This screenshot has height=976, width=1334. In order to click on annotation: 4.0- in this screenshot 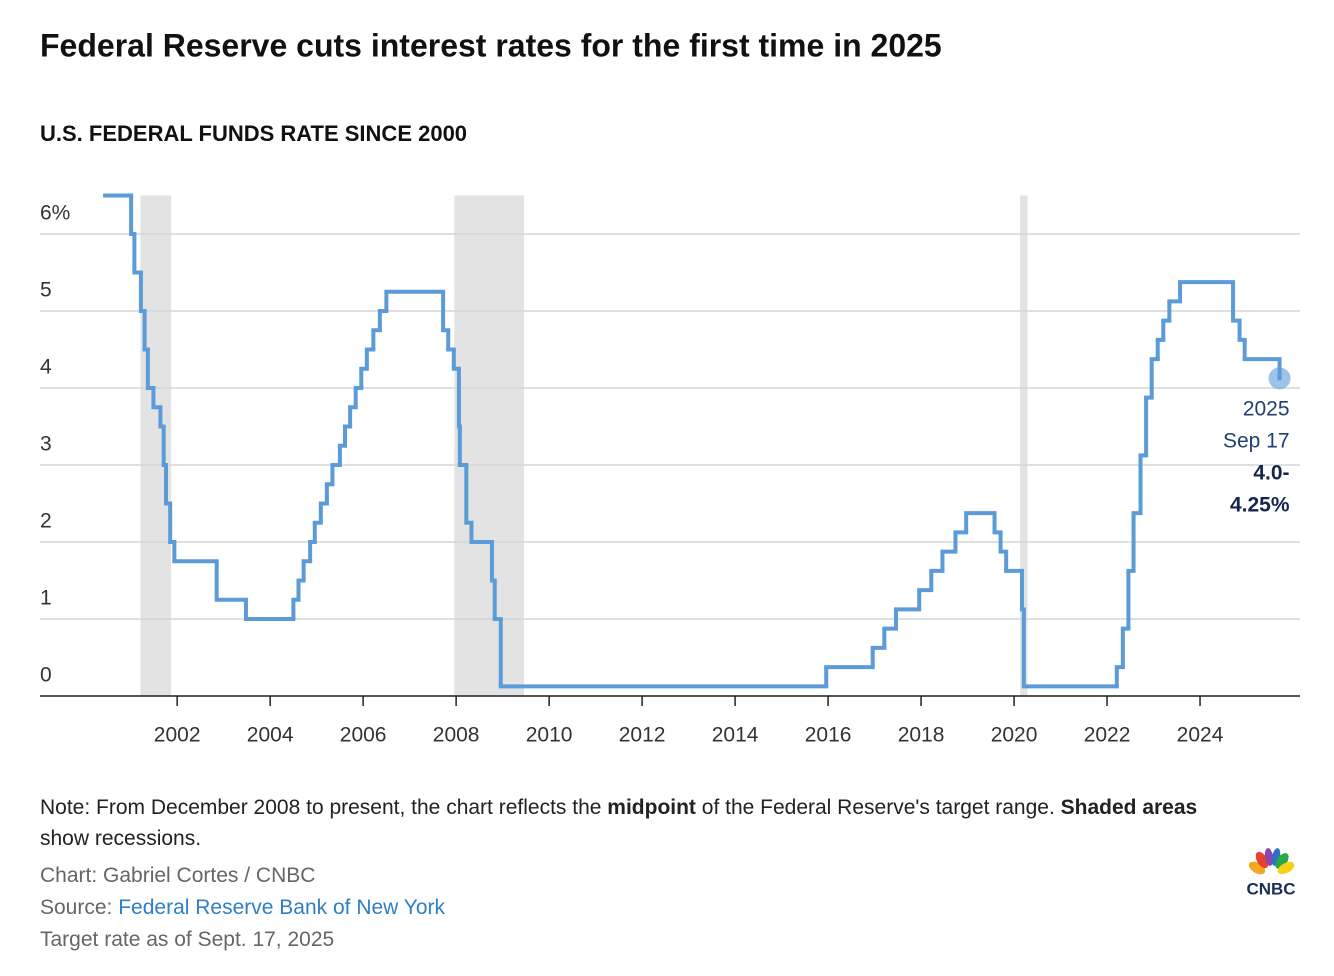, I will do `click(1271, 473)`.